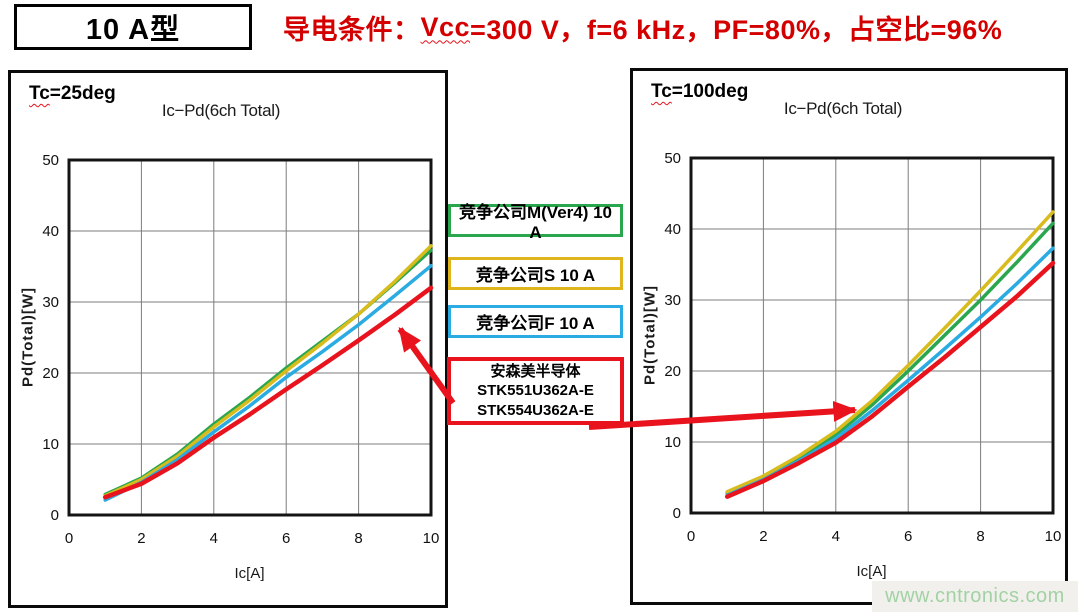 The height and width of the screenshot is (614, 1078). Describe the element at coordinates (535, 222) in the screenshot. I see `legend-competitor-m: 竞争公司M(Ver4) 10 A` at that location.